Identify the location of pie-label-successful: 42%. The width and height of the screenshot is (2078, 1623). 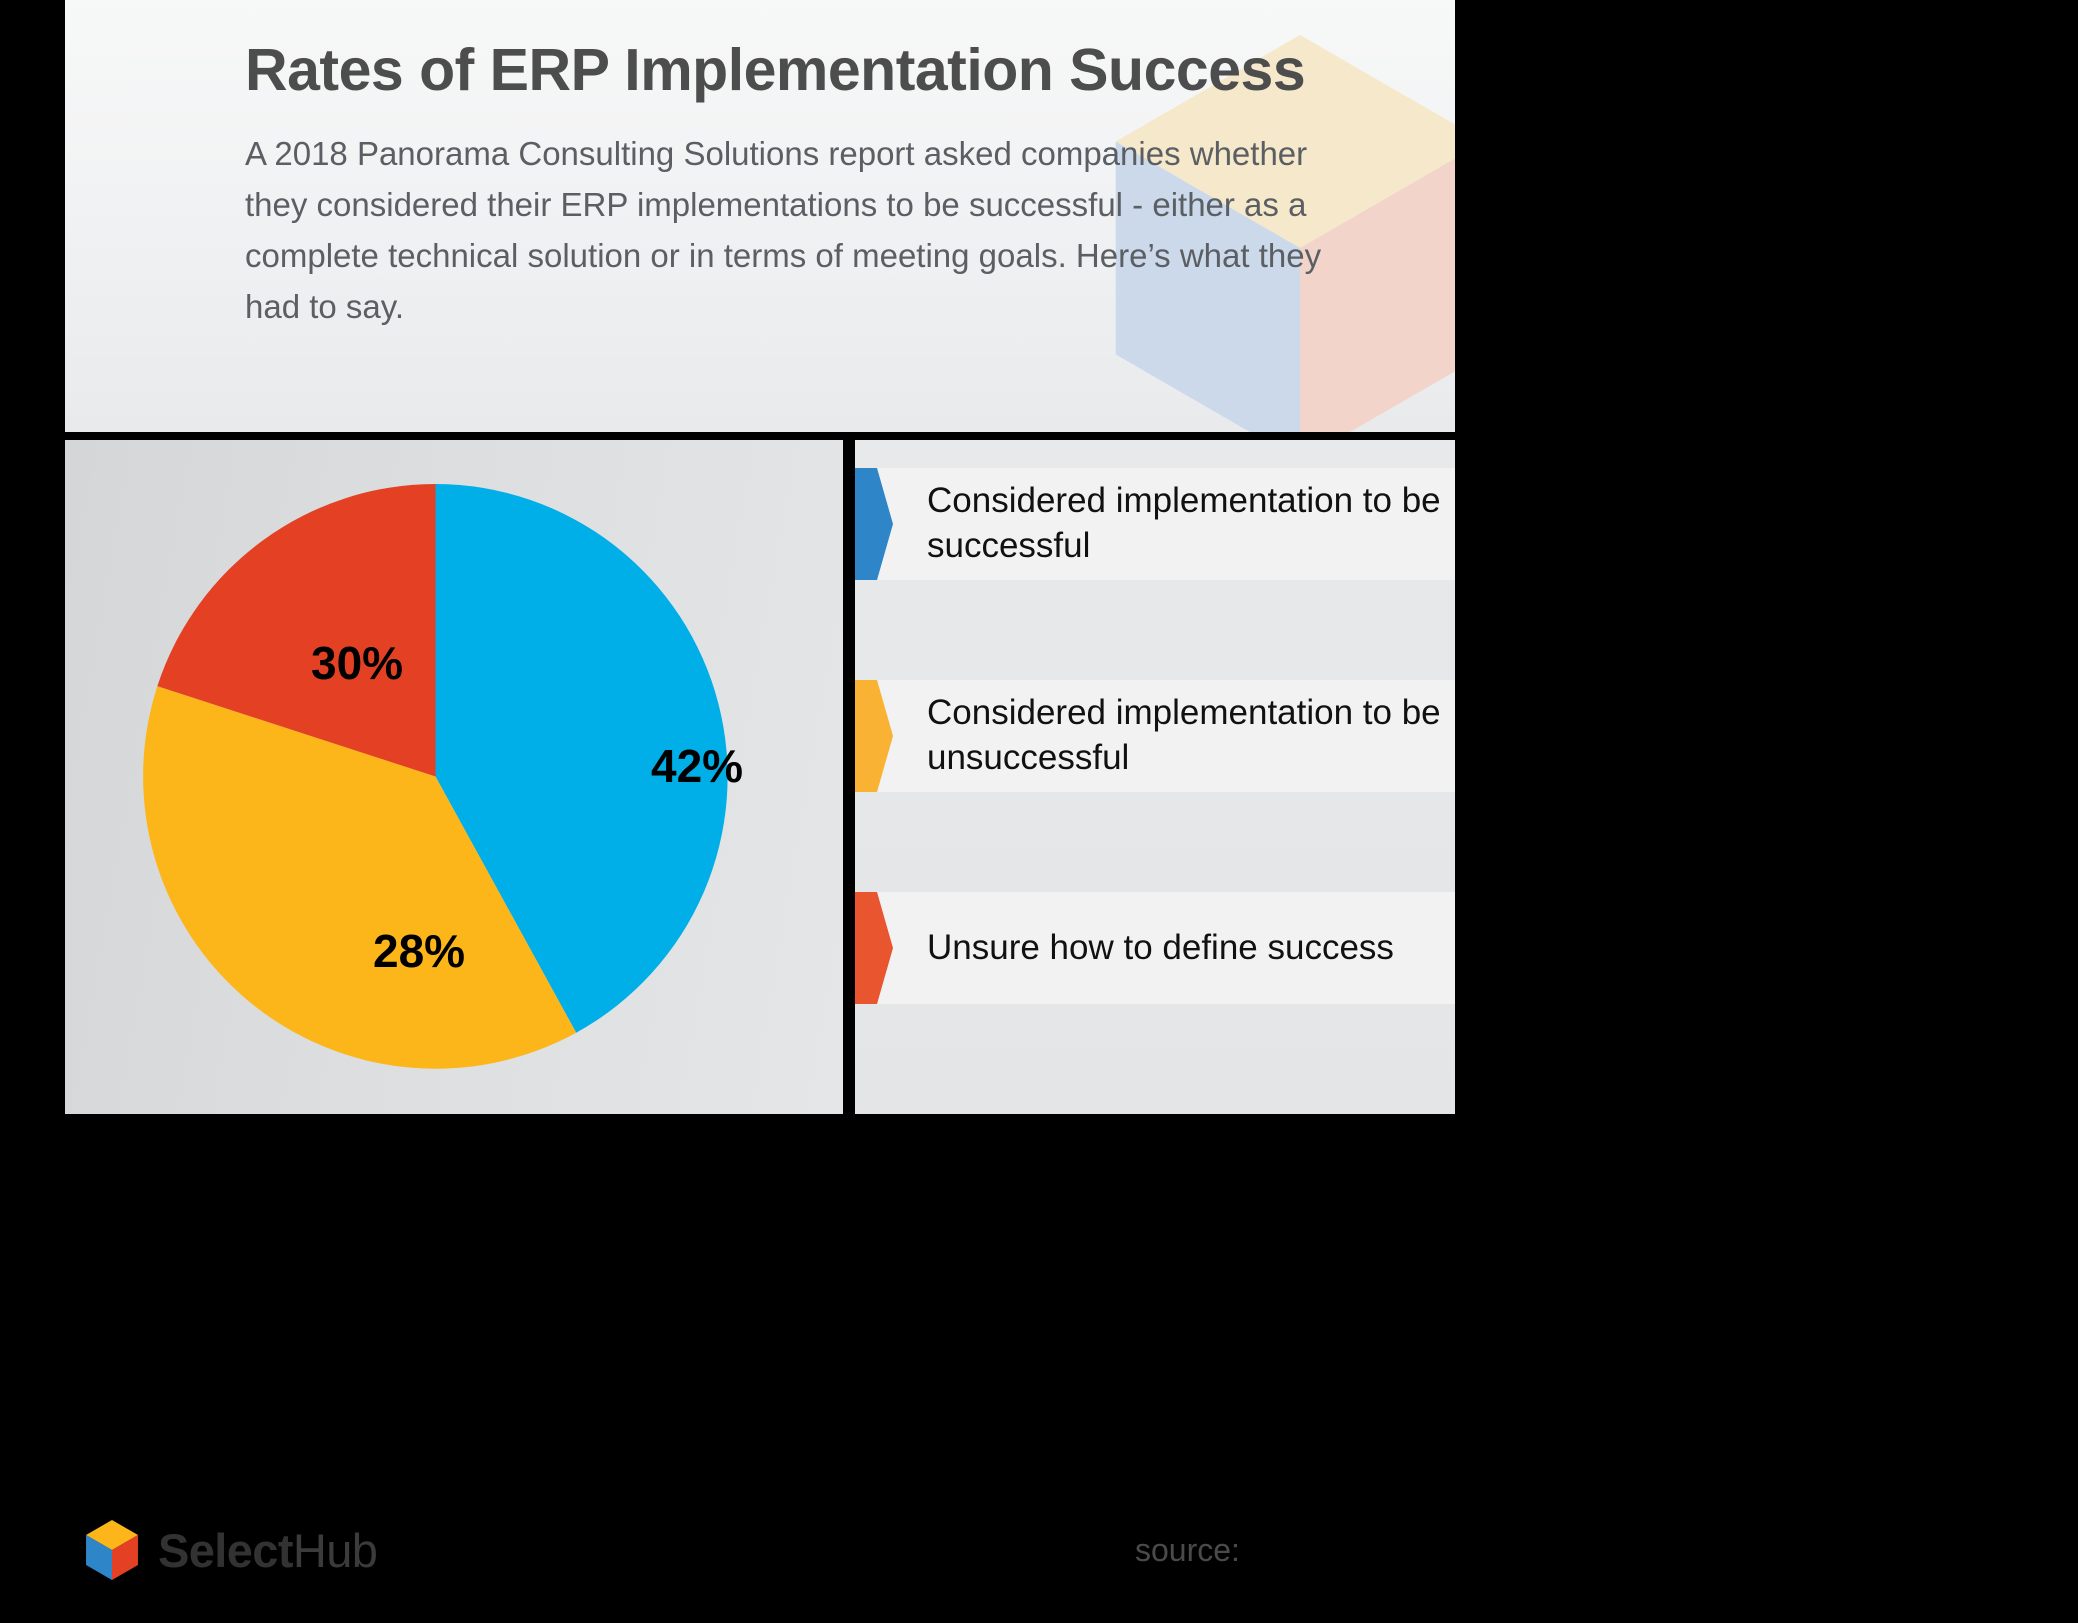
(697, 766).